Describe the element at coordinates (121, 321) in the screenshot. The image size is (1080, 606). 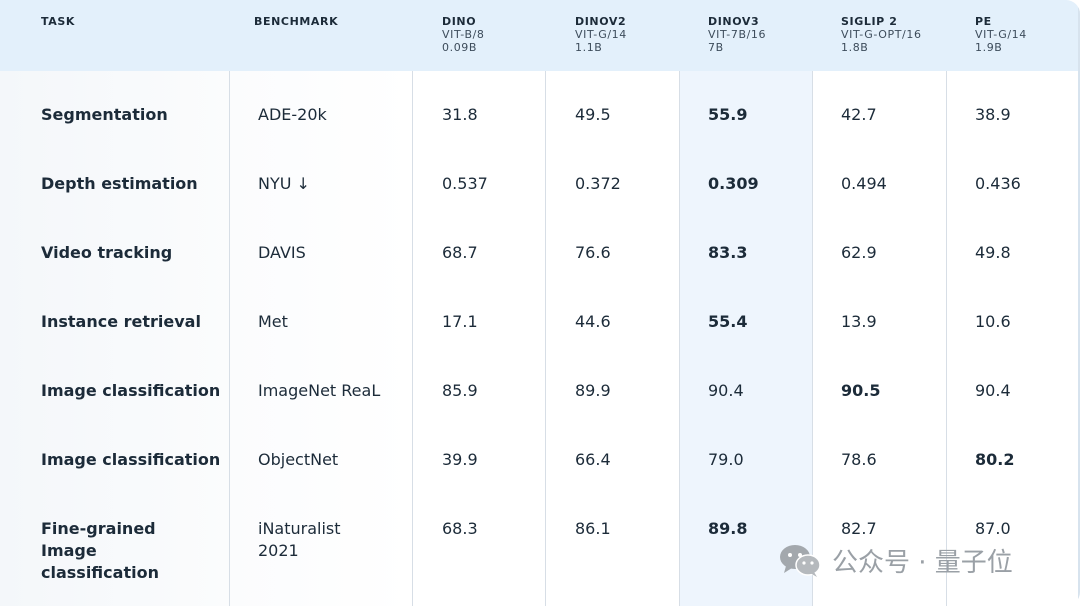
I see `row-task: Instance retrieval` at that location.